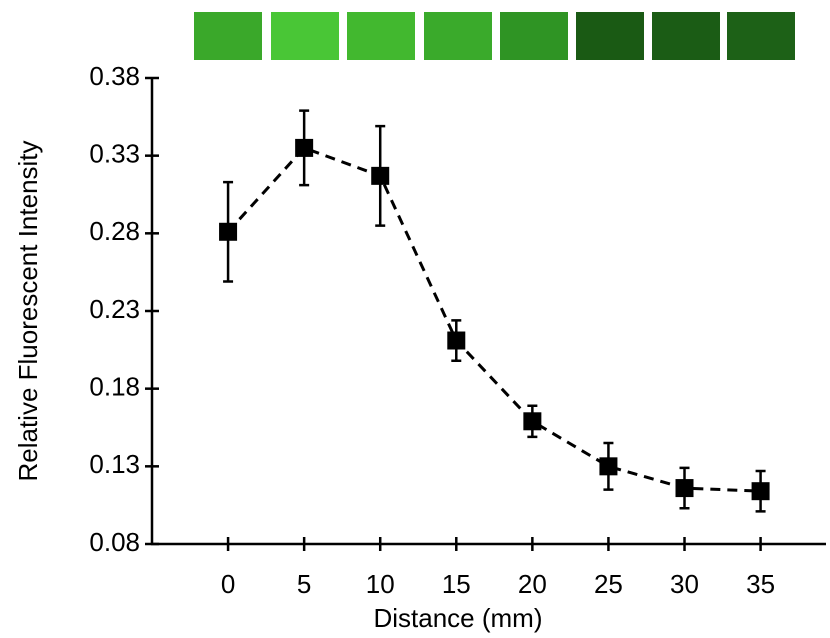 The image size is (830, 638). Describe the element at coordinates (114, 154) in the screenshot. I see `y-tick-label: 0.33` at that location.